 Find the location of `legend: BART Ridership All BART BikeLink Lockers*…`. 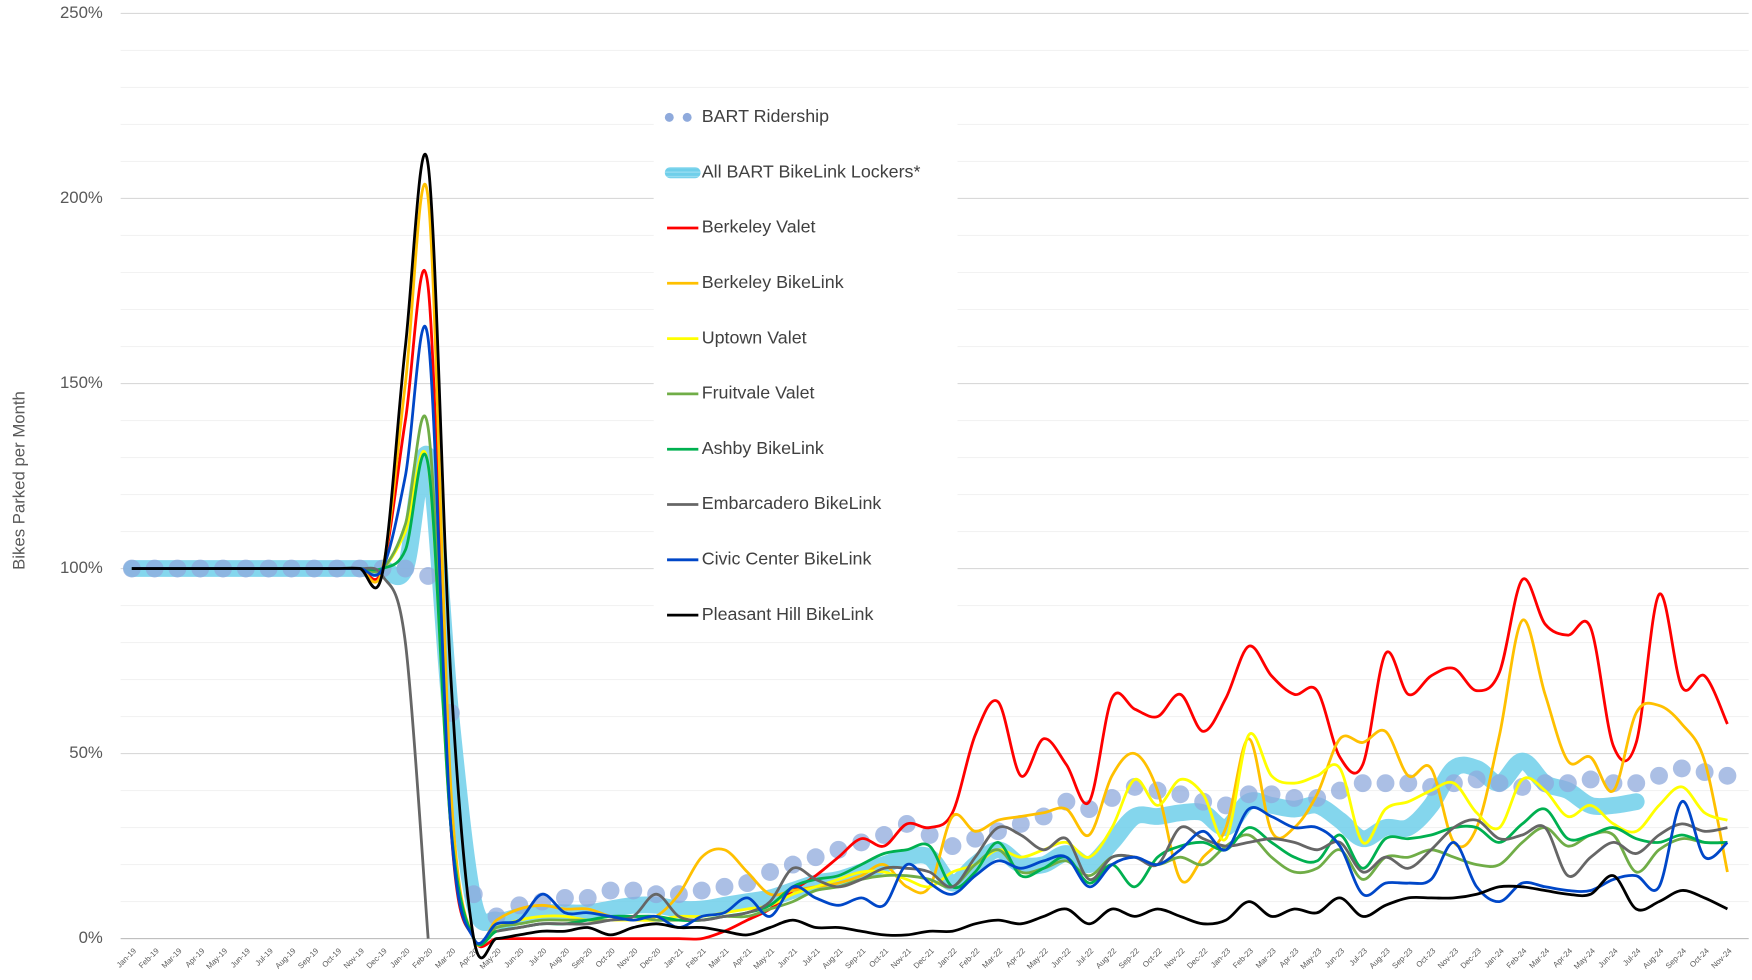

legend: BART Ridership All BART BikeLink Lockers*… is located at coordinates (805, 365).